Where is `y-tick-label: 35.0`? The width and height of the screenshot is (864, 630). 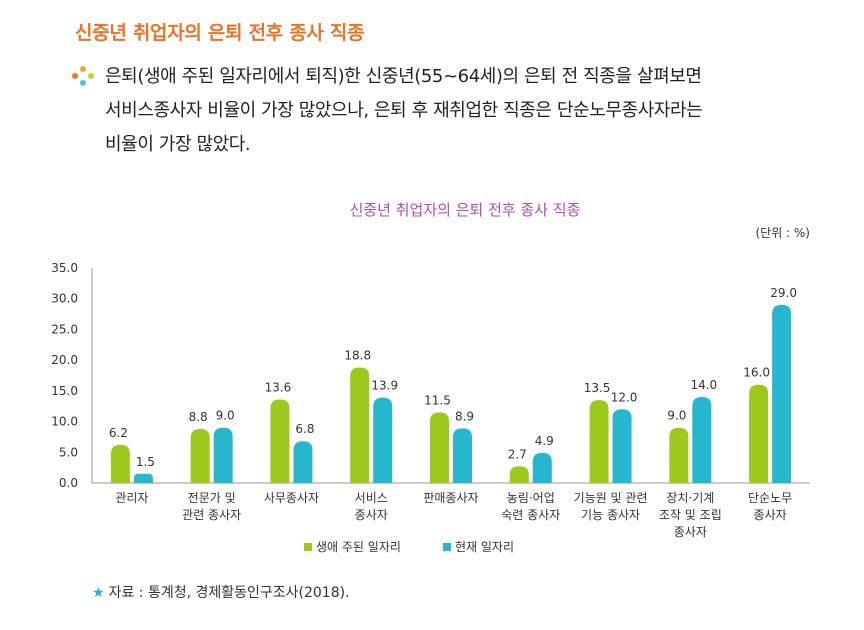
y-tick-label: 35.0 is located at coordinates (64, 268).